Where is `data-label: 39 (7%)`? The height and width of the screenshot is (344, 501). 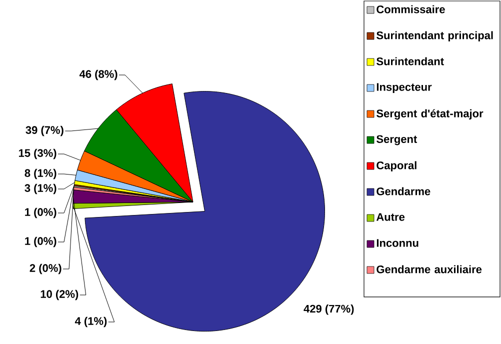
data-label: 39 (7%) is located at coordinates (45, 131).